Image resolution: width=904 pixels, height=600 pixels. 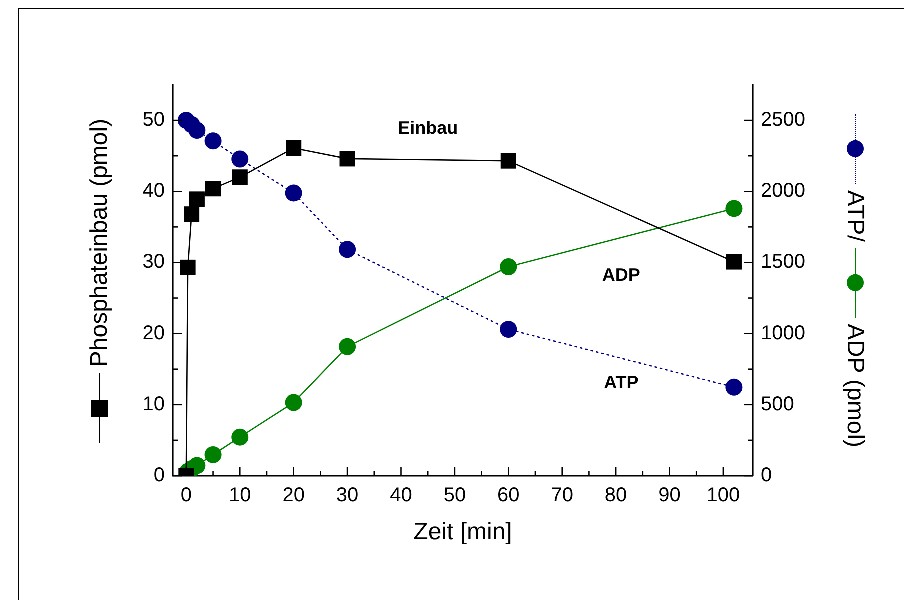 I want to click on y-tick-label: 10, so click(x=153, y=404).